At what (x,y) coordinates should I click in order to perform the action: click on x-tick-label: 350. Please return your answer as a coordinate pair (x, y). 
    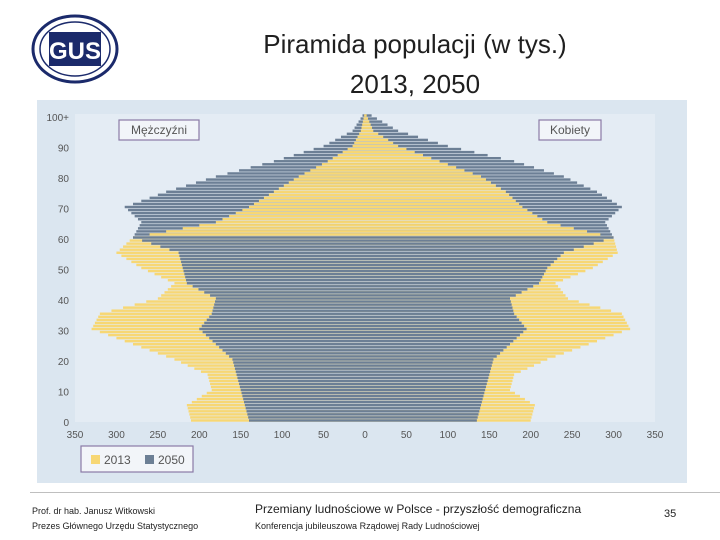
    Looking at the image, I should click on (655, 435).